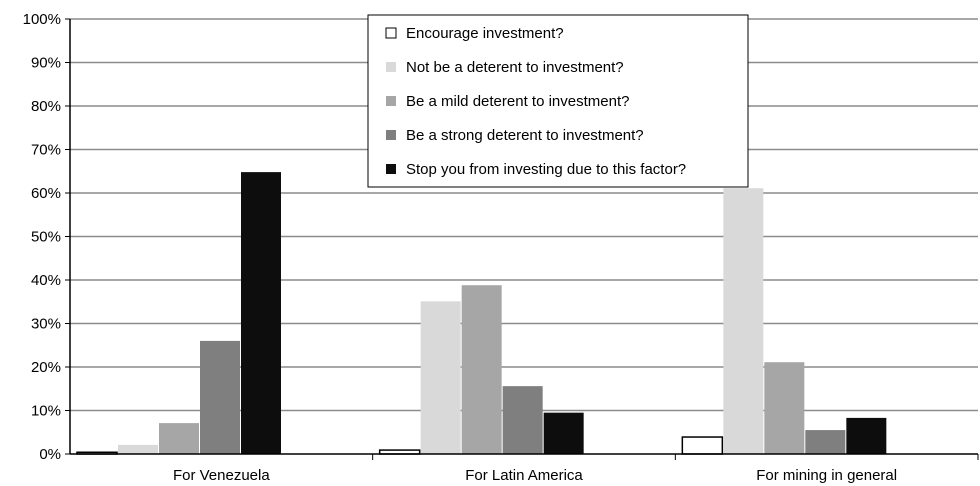 The height and width of the screenshot is (486, 980). What do you see at coordinates (525, 135) in the screenshot?
I see `legend-label: Be a strong deterent to investment?` at bounding box center [525, 135].